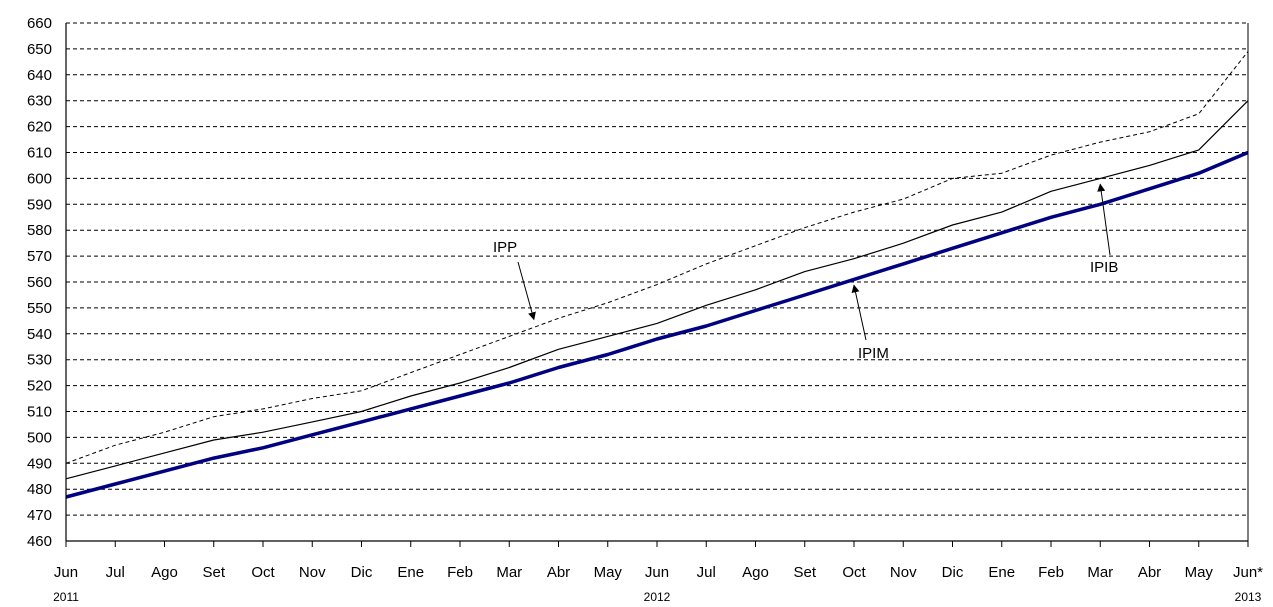  I want to click on y-tick-label: 610, so click(39, 153).